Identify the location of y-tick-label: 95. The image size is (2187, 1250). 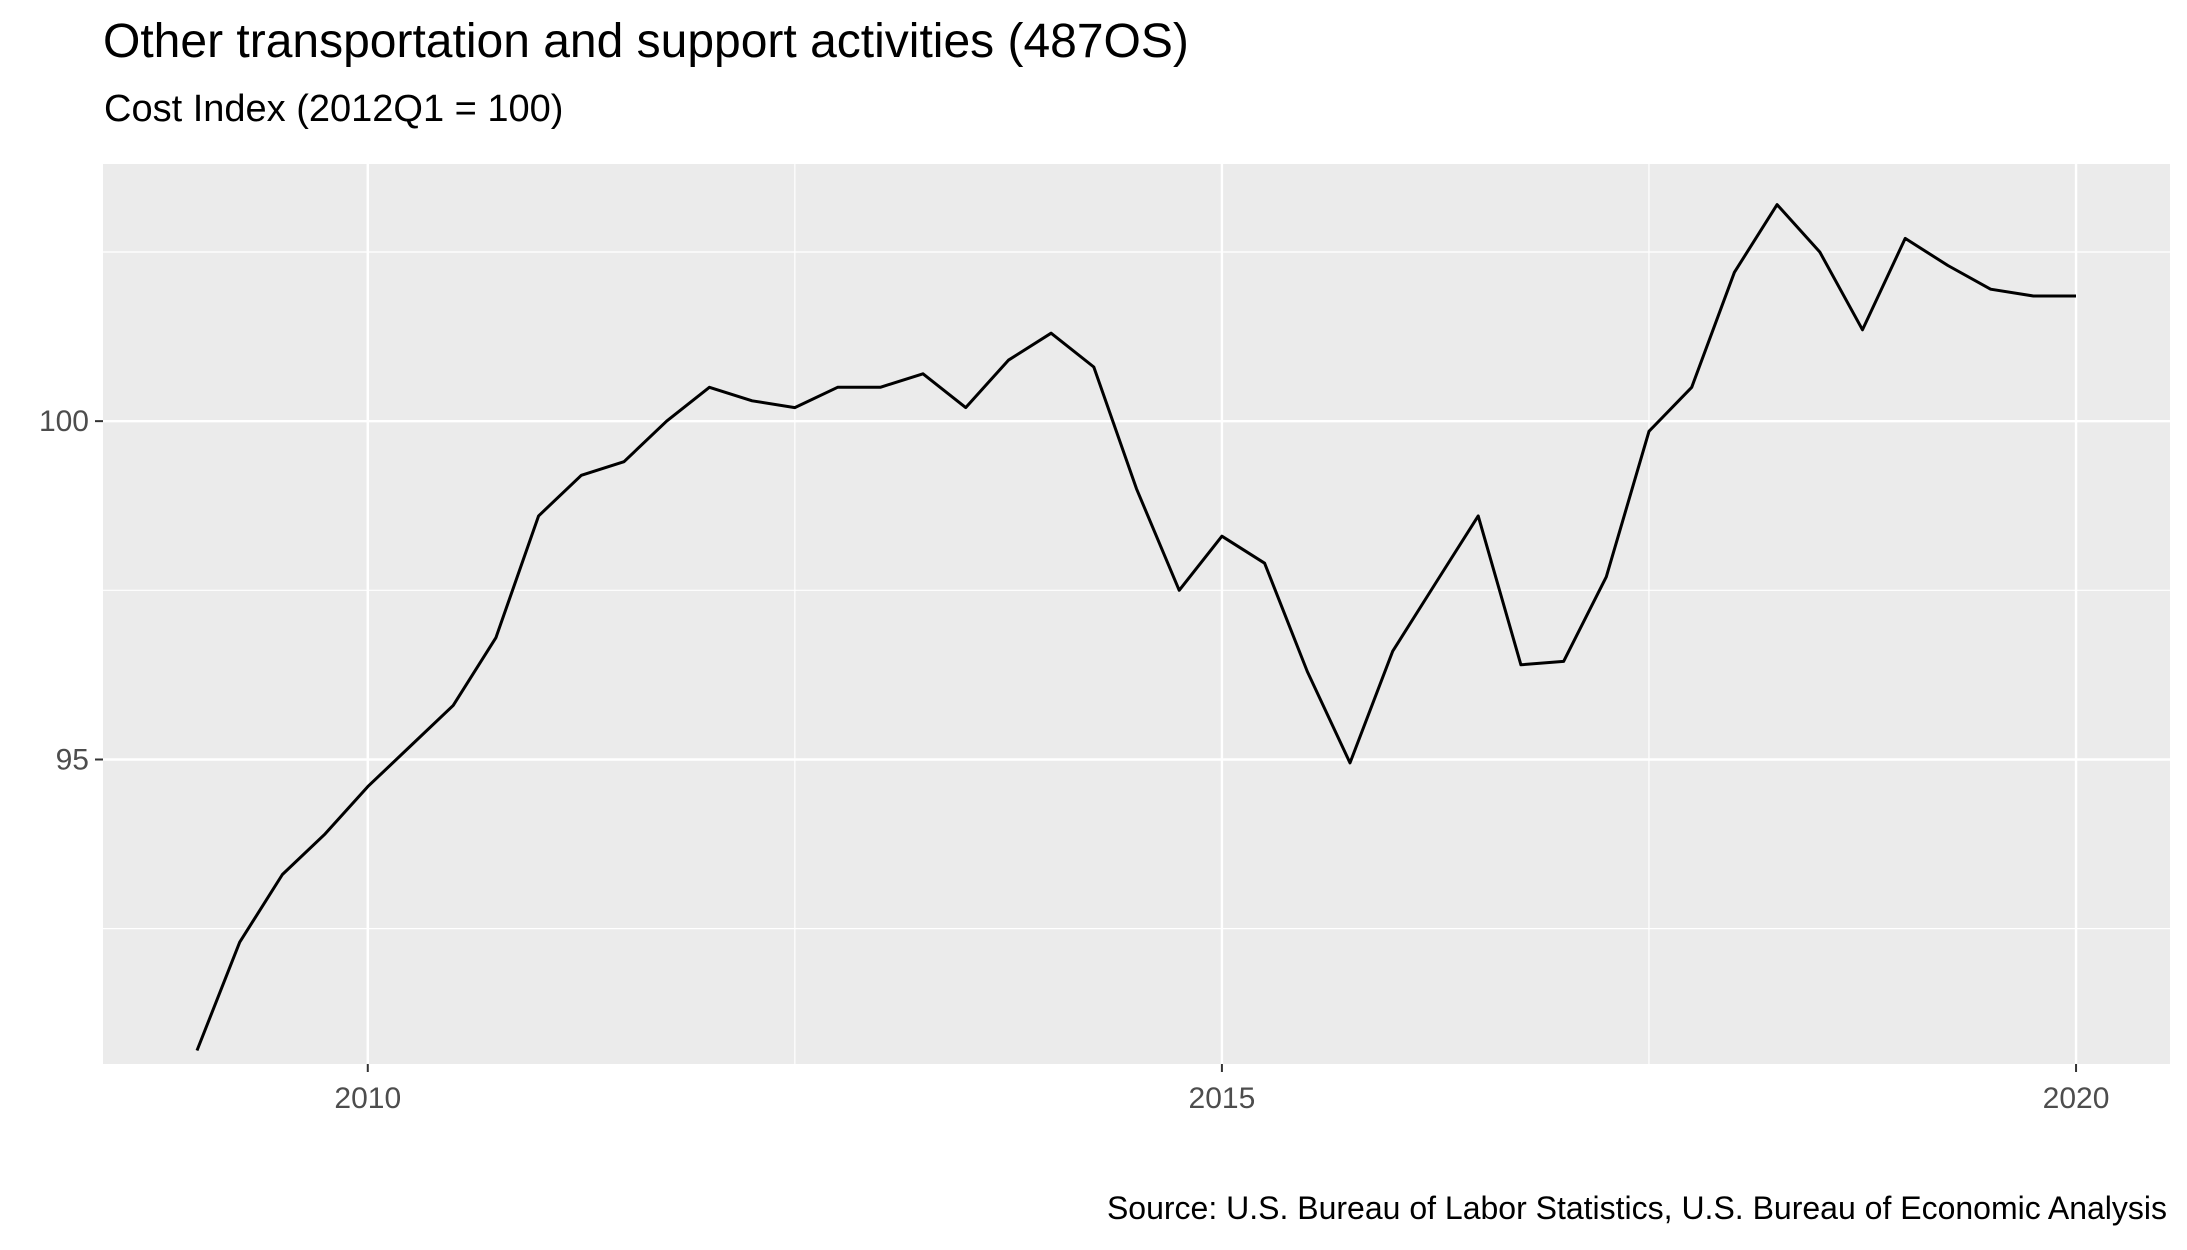
(72, 759).